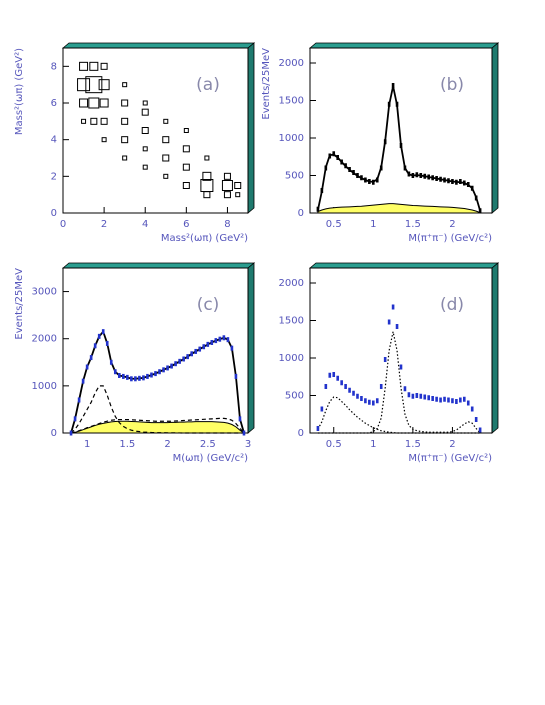  I want to click on x-tick-label: 1, so click(373, 444).